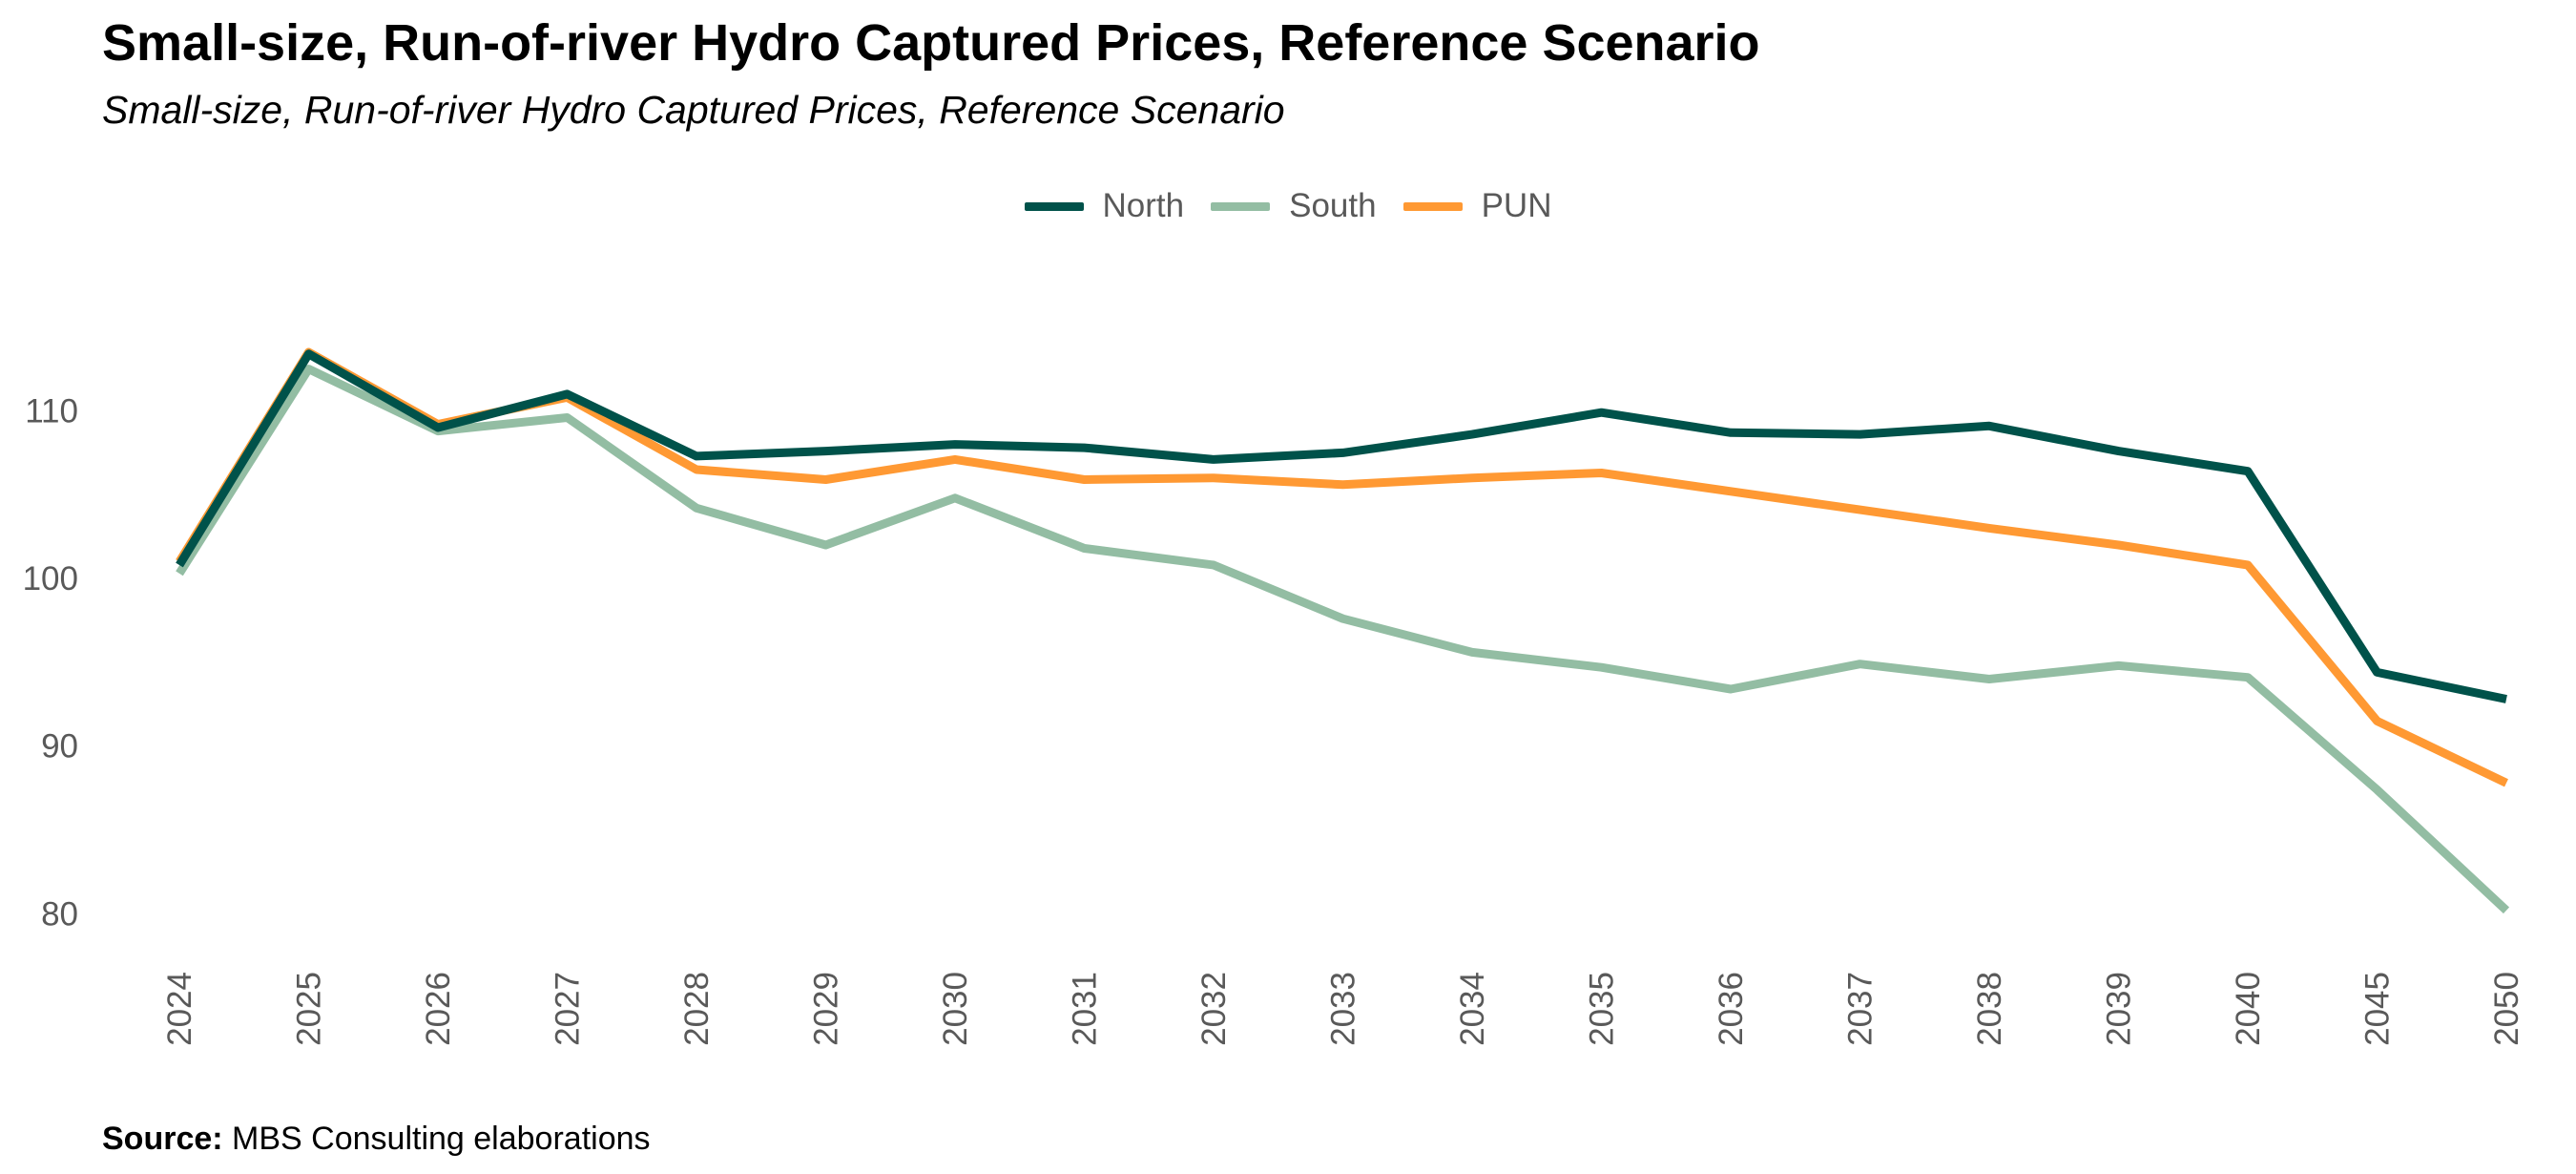 Image resolution: width=2576 pixels, height=1174 pixels. Describe the element at coordinates (50, 662) in the screenshot. I see `y-axis-ticks: 80 90 100 110` at that location.